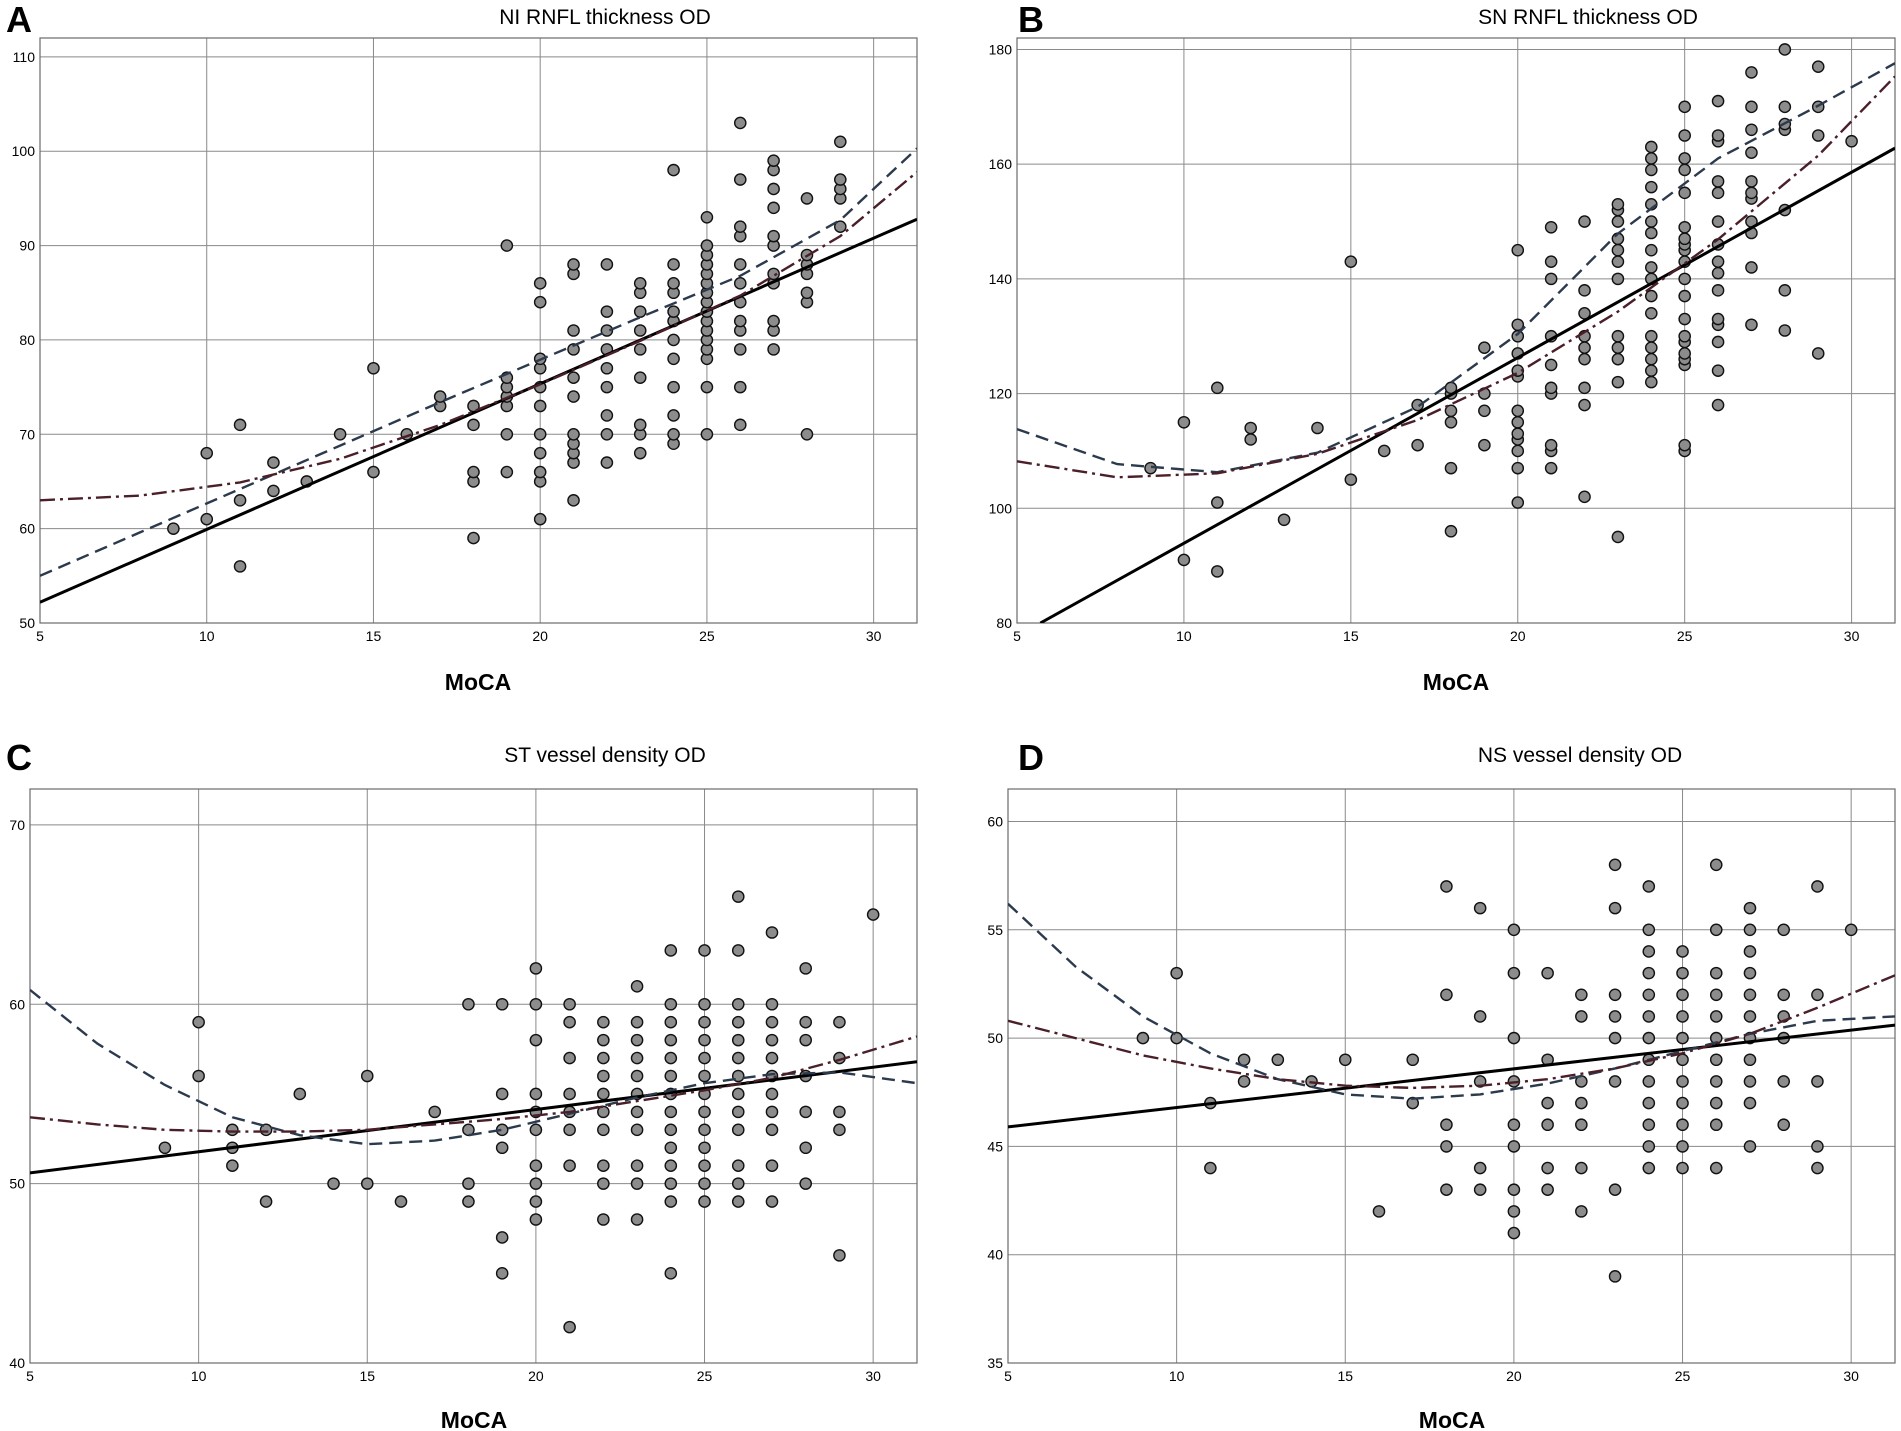  Describe the element at coordinates (1685, 636) in the screenshot. I see `x-tick-label: 25` at that location.